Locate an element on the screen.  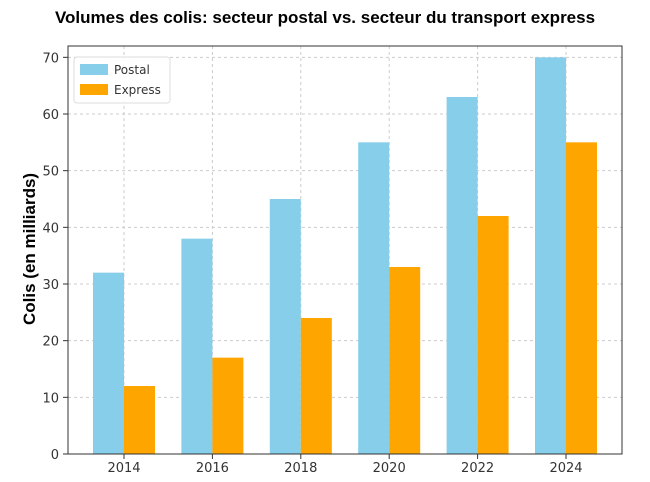
y-tick-label: 40 is located at coordinates (50, 228).